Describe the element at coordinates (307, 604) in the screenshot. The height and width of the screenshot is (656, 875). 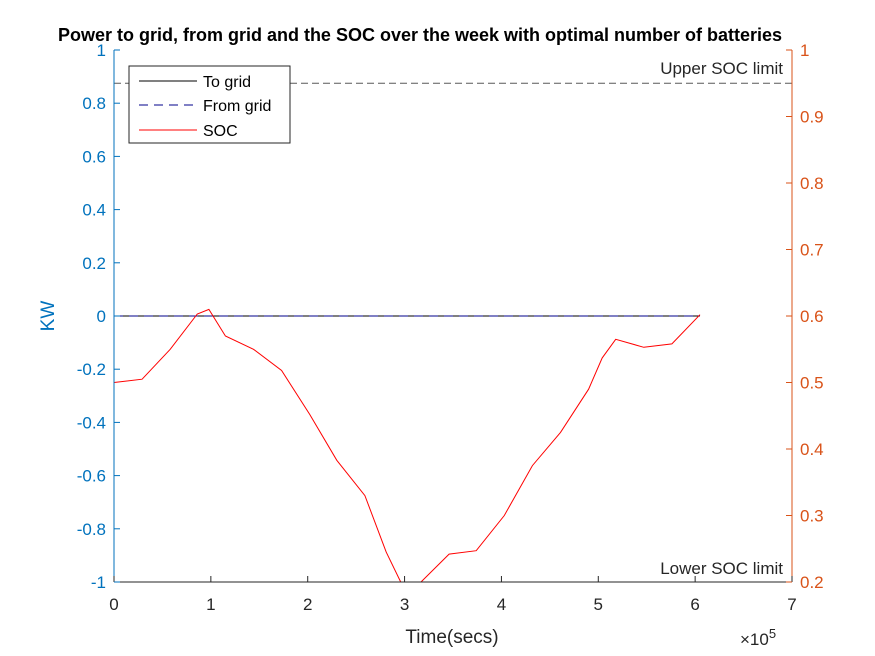
I see `x-tick-label: 2` at that location.